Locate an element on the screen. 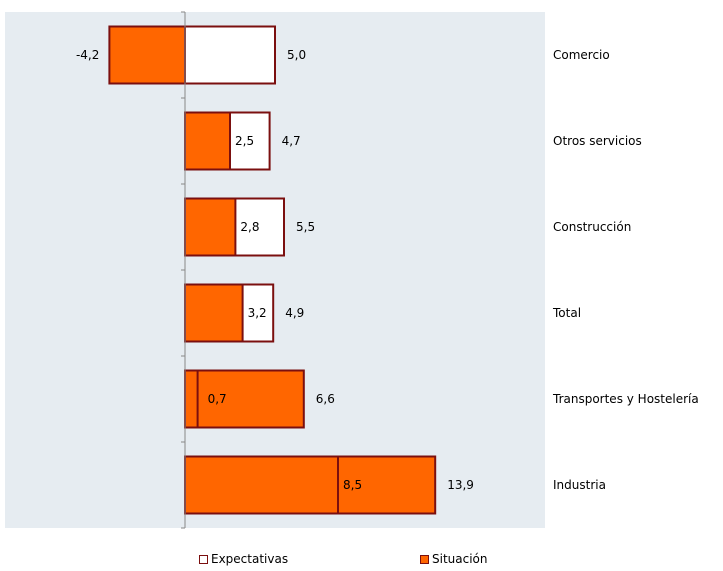  legend-swatch-expectativas is located at coordinates (203, 559).